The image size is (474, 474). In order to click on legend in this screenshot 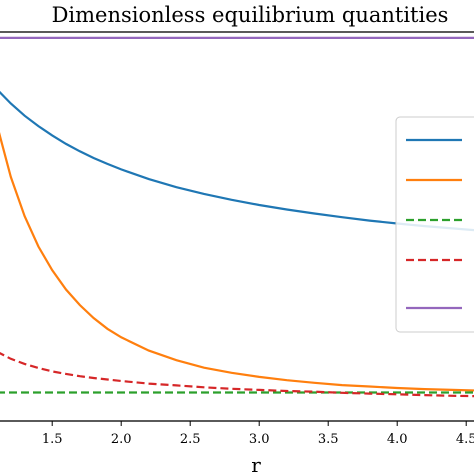, I will do `click(434, 224)`.